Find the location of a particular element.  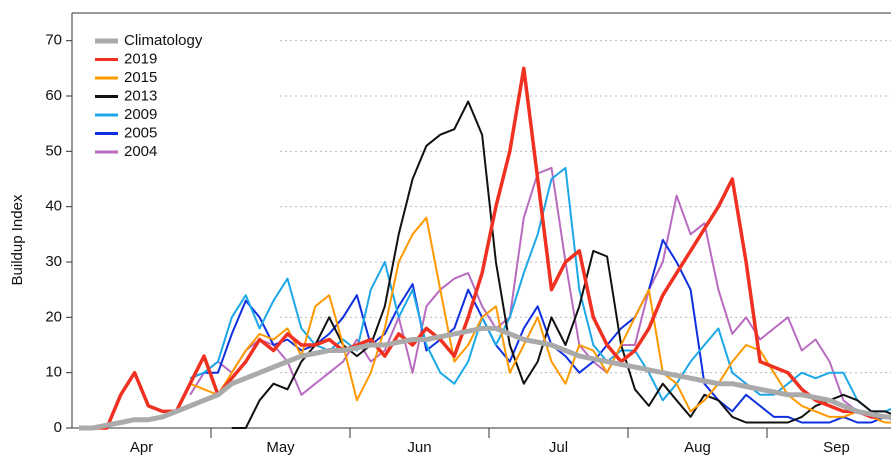

y-tick-label: 30 is located at coordinates (53, 261).